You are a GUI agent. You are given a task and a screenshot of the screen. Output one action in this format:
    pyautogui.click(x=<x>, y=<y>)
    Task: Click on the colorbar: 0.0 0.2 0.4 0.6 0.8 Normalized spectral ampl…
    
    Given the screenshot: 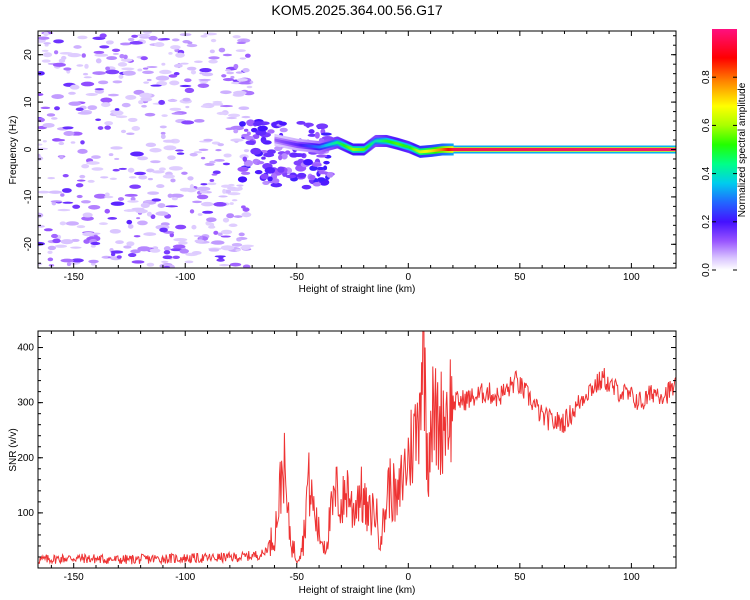 What is the action you would take?
    pyautogui.click(x=724, y=153)
    